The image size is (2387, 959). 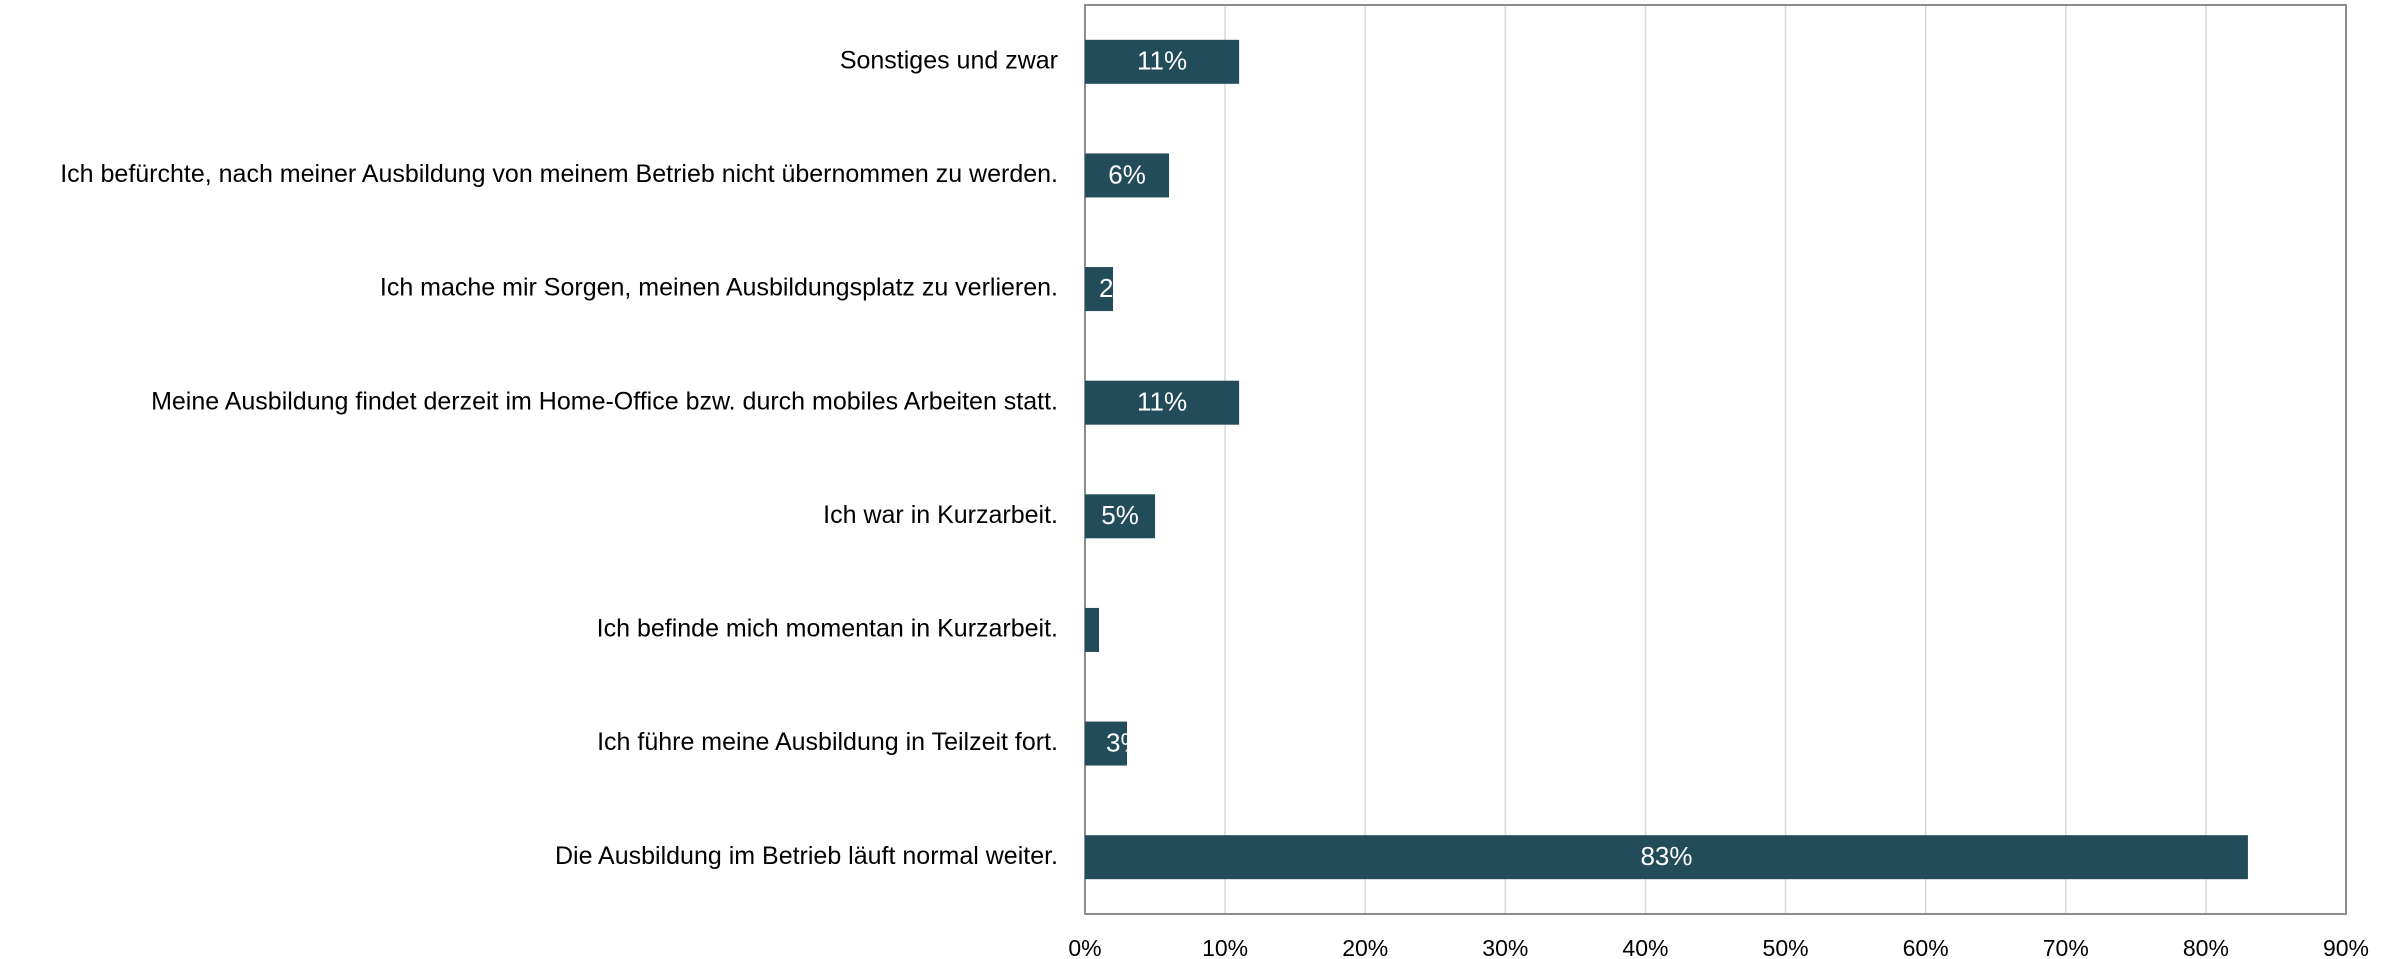 What do you see at coordinates (1084, 947) in the screenshot?
I see `x-tick-label: 0%` at bounding box center [1084, 947].